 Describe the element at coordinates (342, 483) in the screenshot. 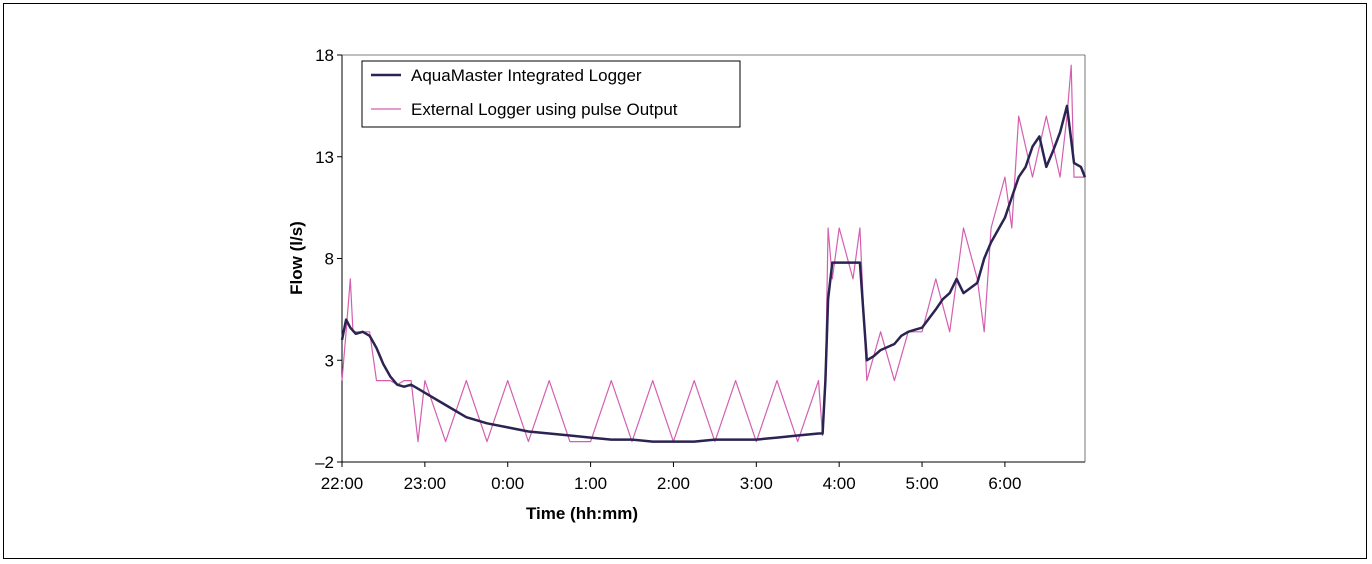

I see `x-tick-label: 22:00` at that location.